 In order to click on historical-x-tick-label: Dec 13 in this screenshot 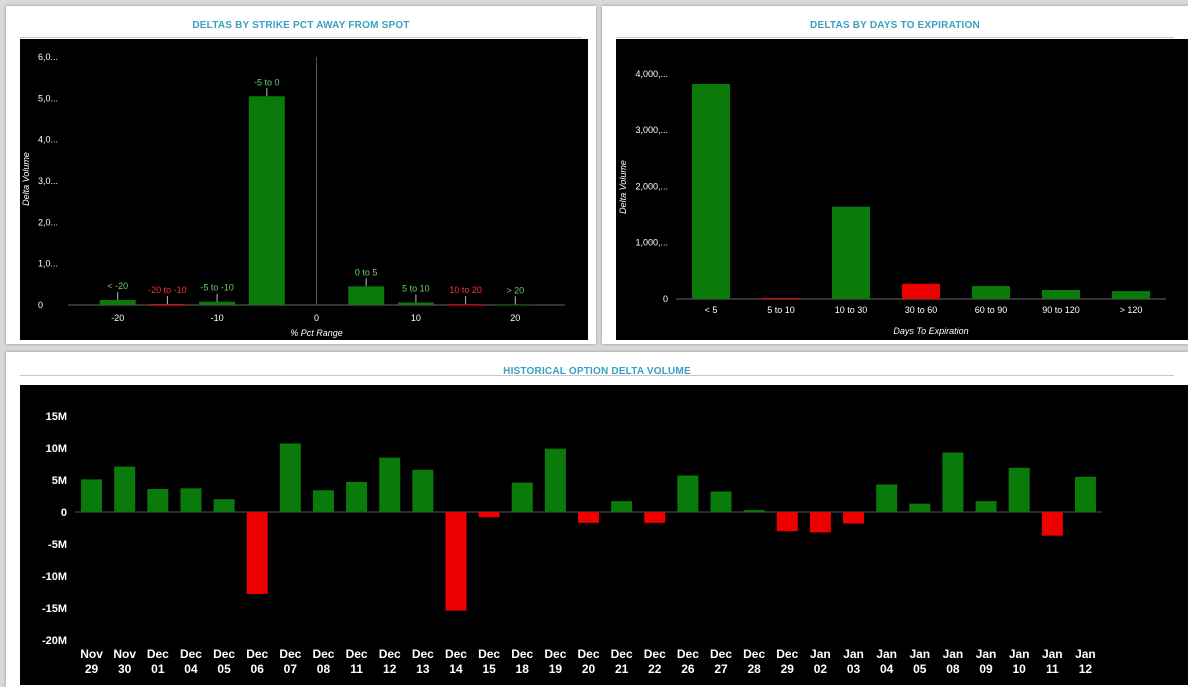, I will do `click(423, 661)`.